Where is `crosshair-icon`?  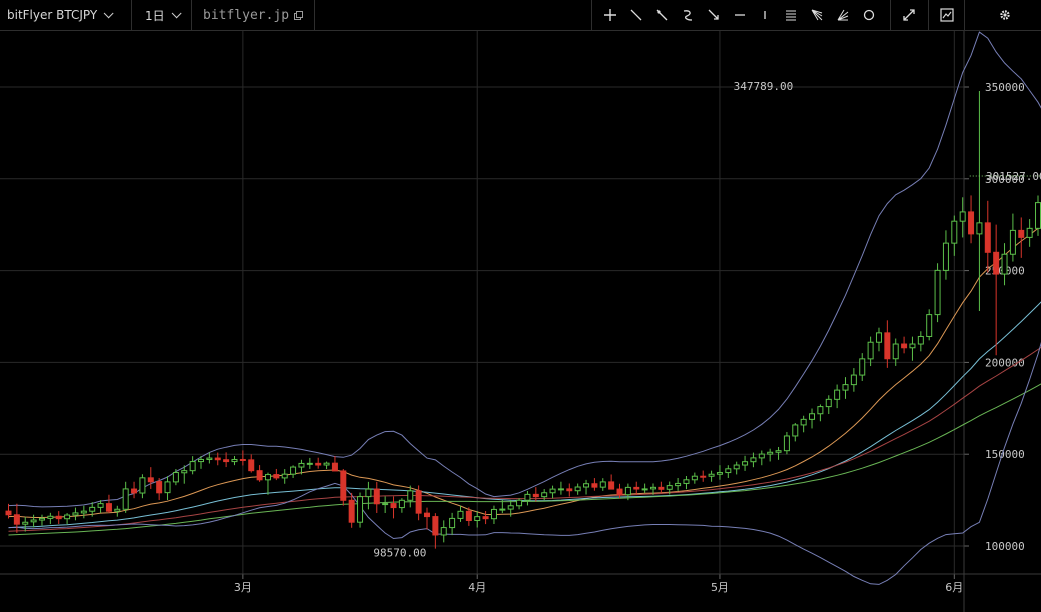 crosshair-icon is located at coordinates (610, 15).